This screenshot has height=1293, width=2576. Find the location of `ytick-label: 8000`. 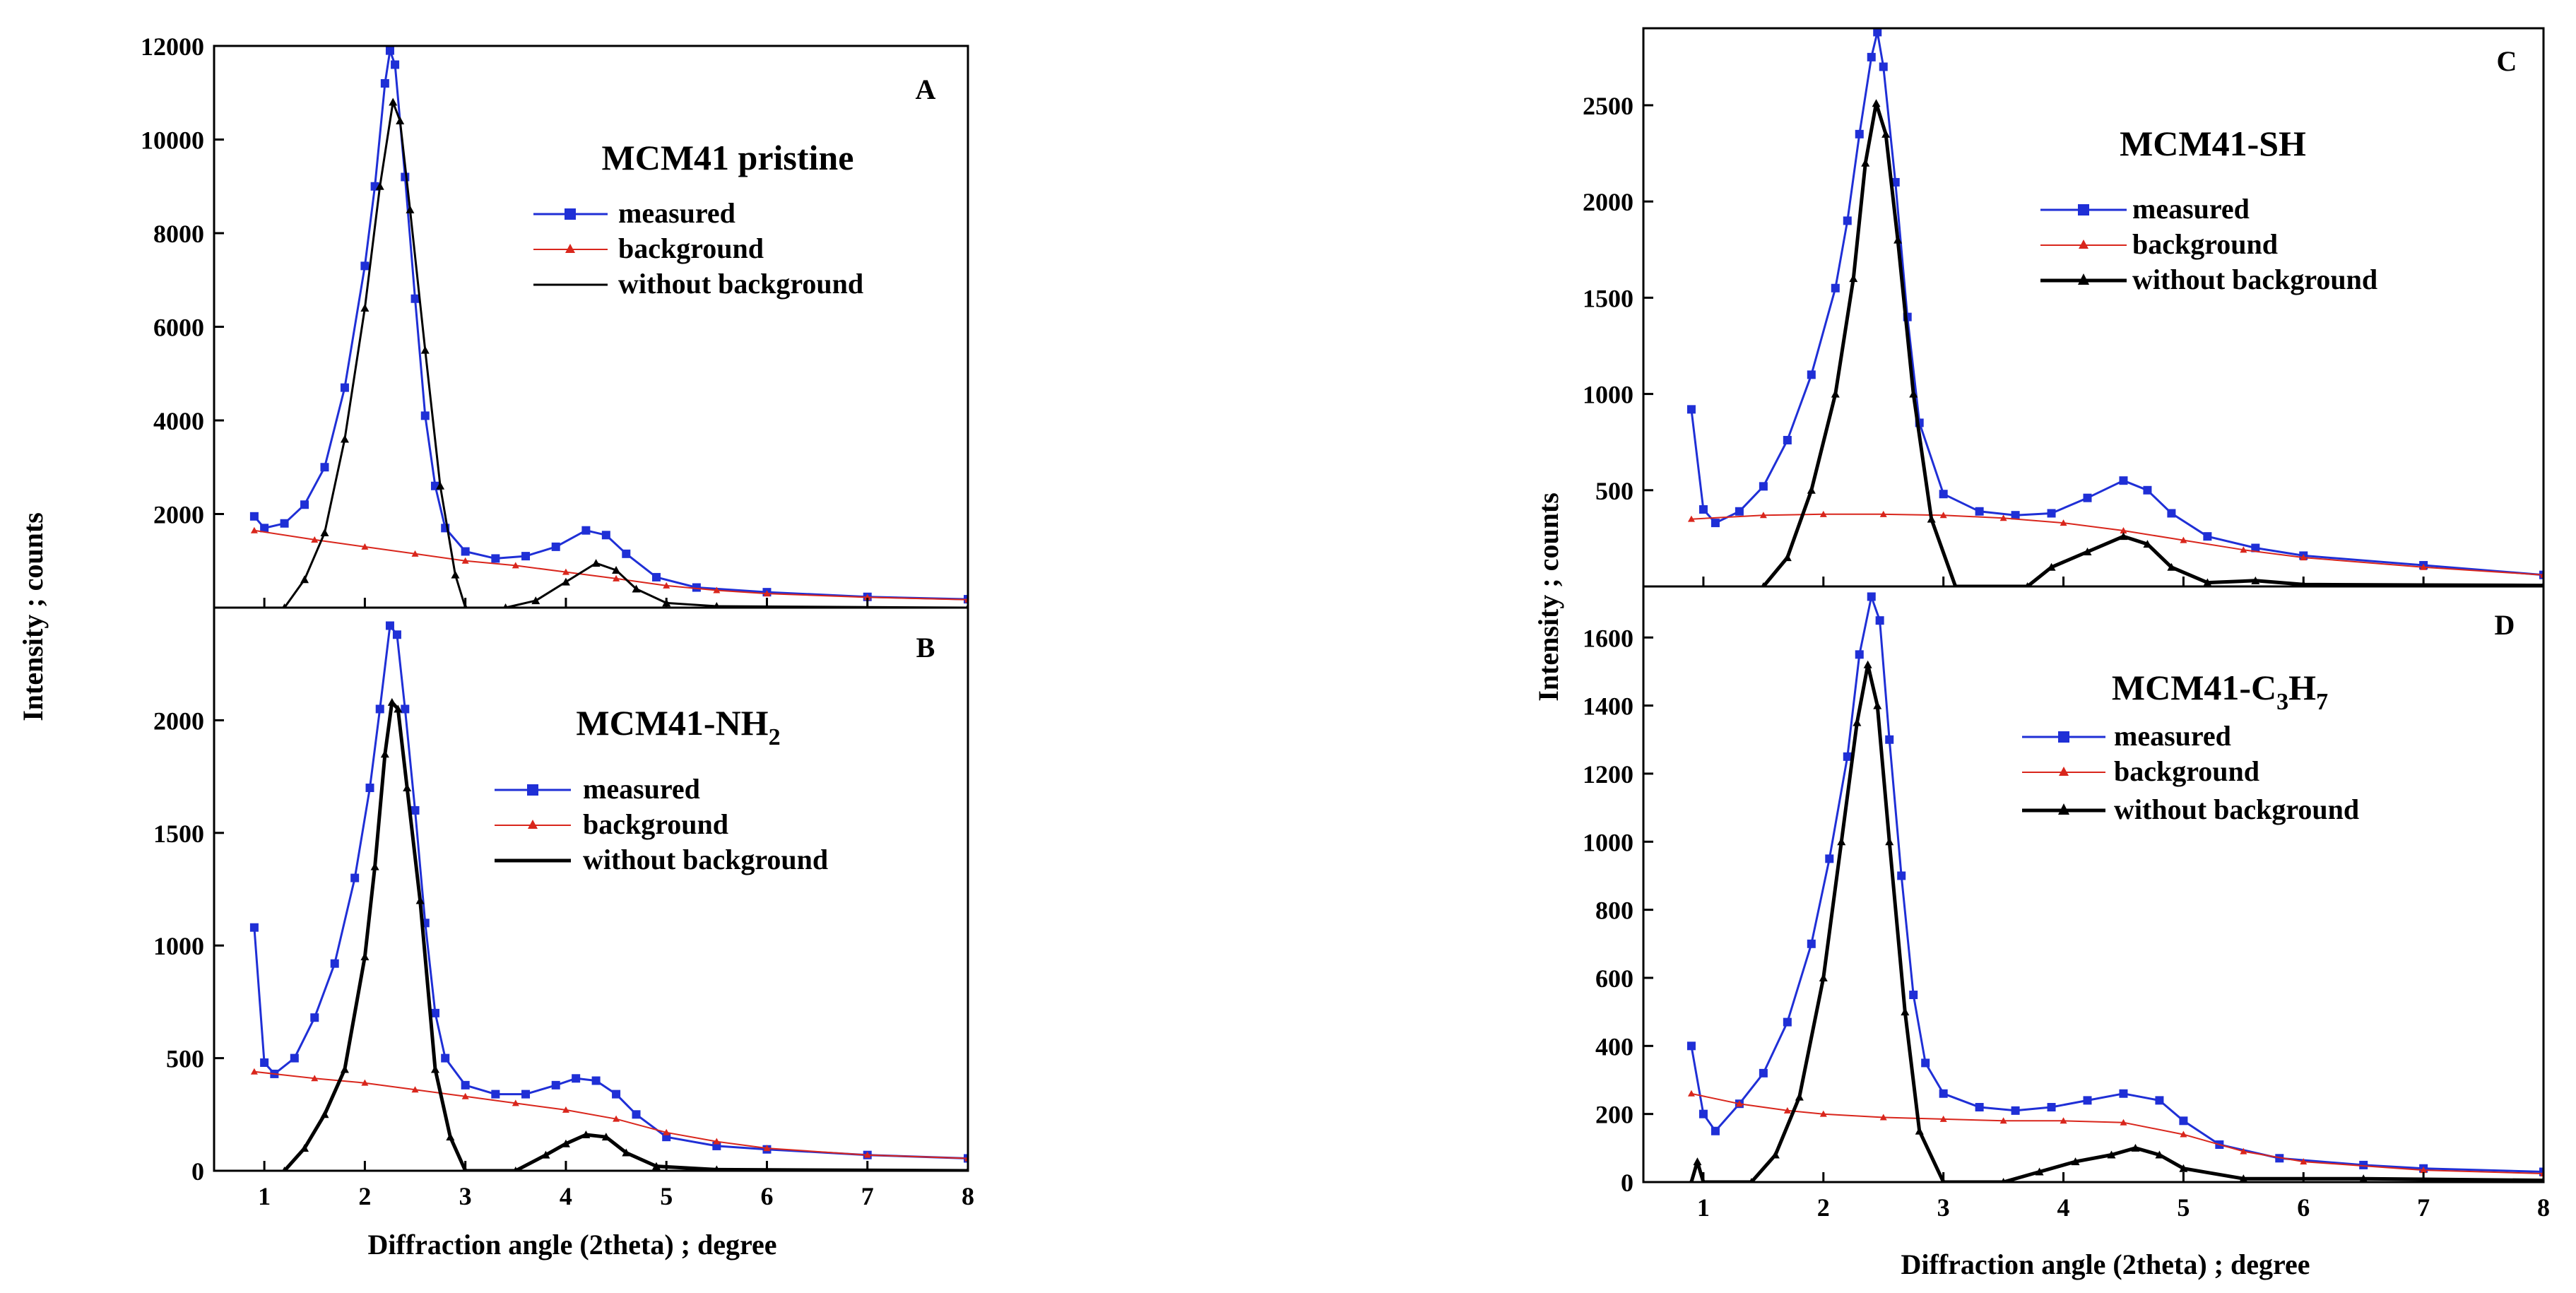

ytick-label: 8000 is located at coordinates (178, 234).